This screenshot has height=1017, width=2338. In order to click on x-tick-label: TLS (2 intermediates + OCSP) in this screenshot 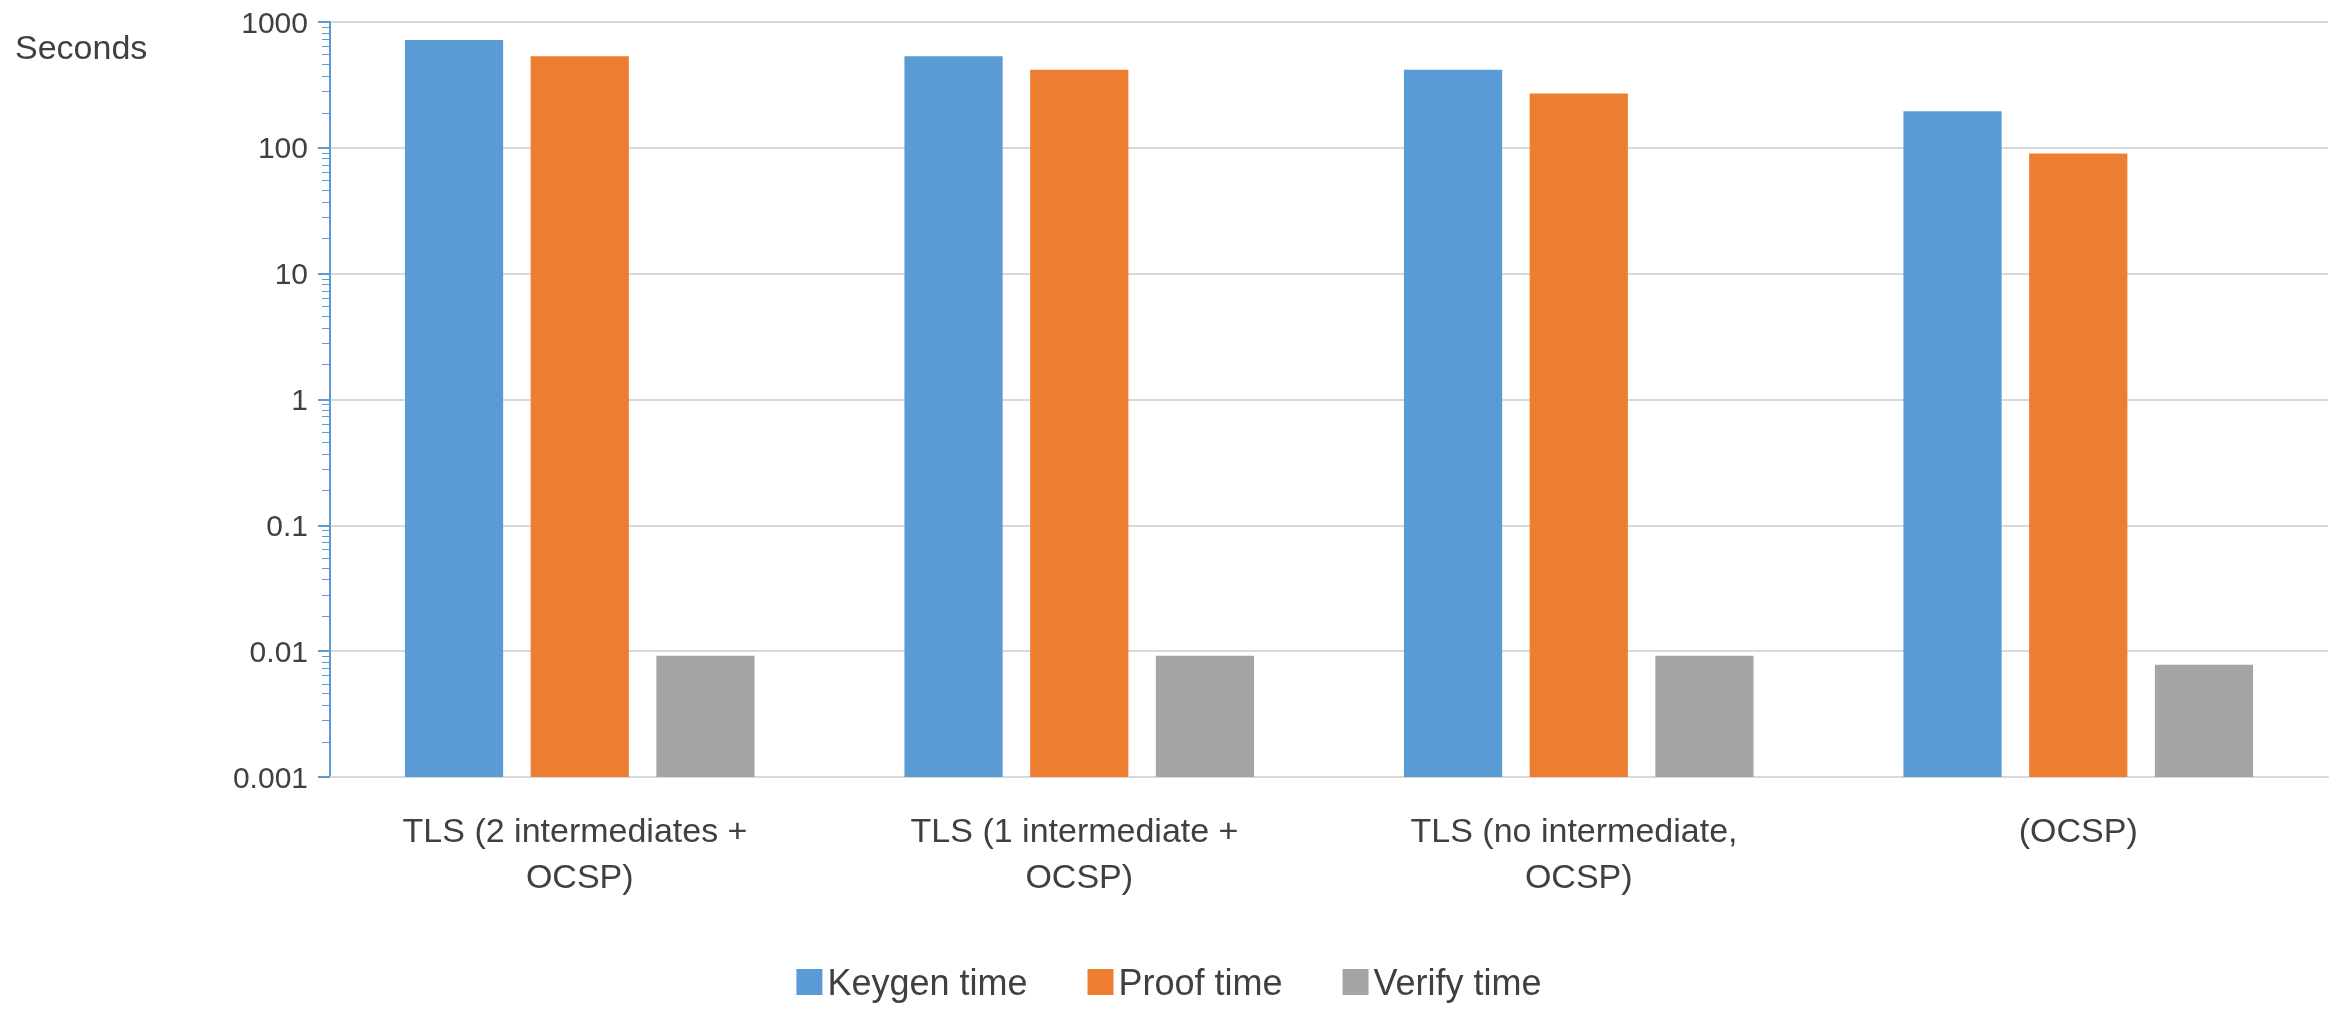, I will do `click(579, 853)`.